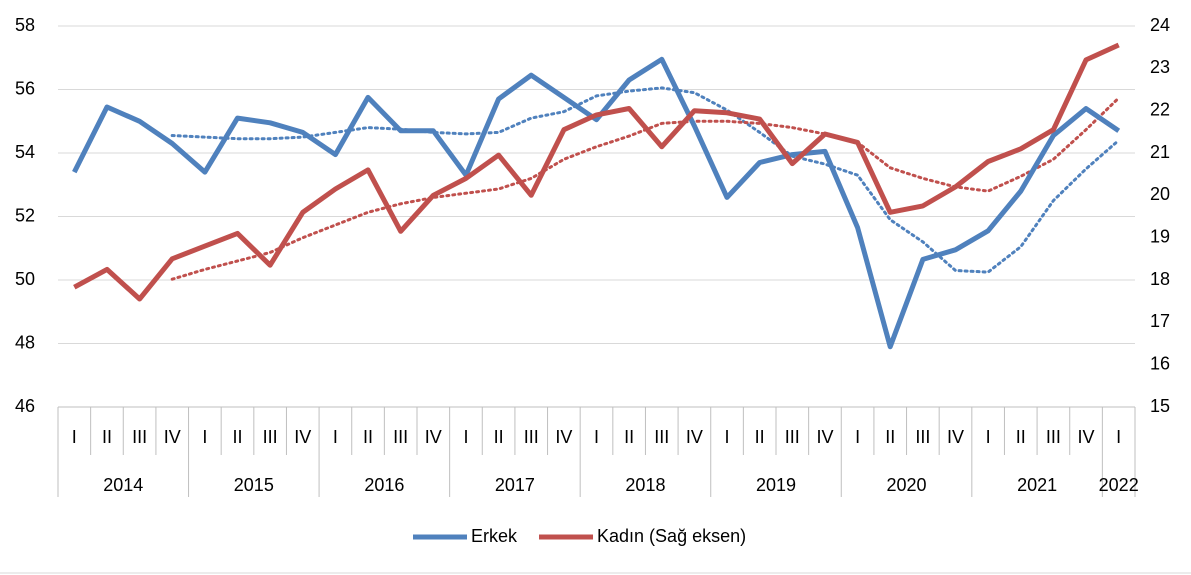  I want to click on y2-tick-label: 18, so click(1160, 279).